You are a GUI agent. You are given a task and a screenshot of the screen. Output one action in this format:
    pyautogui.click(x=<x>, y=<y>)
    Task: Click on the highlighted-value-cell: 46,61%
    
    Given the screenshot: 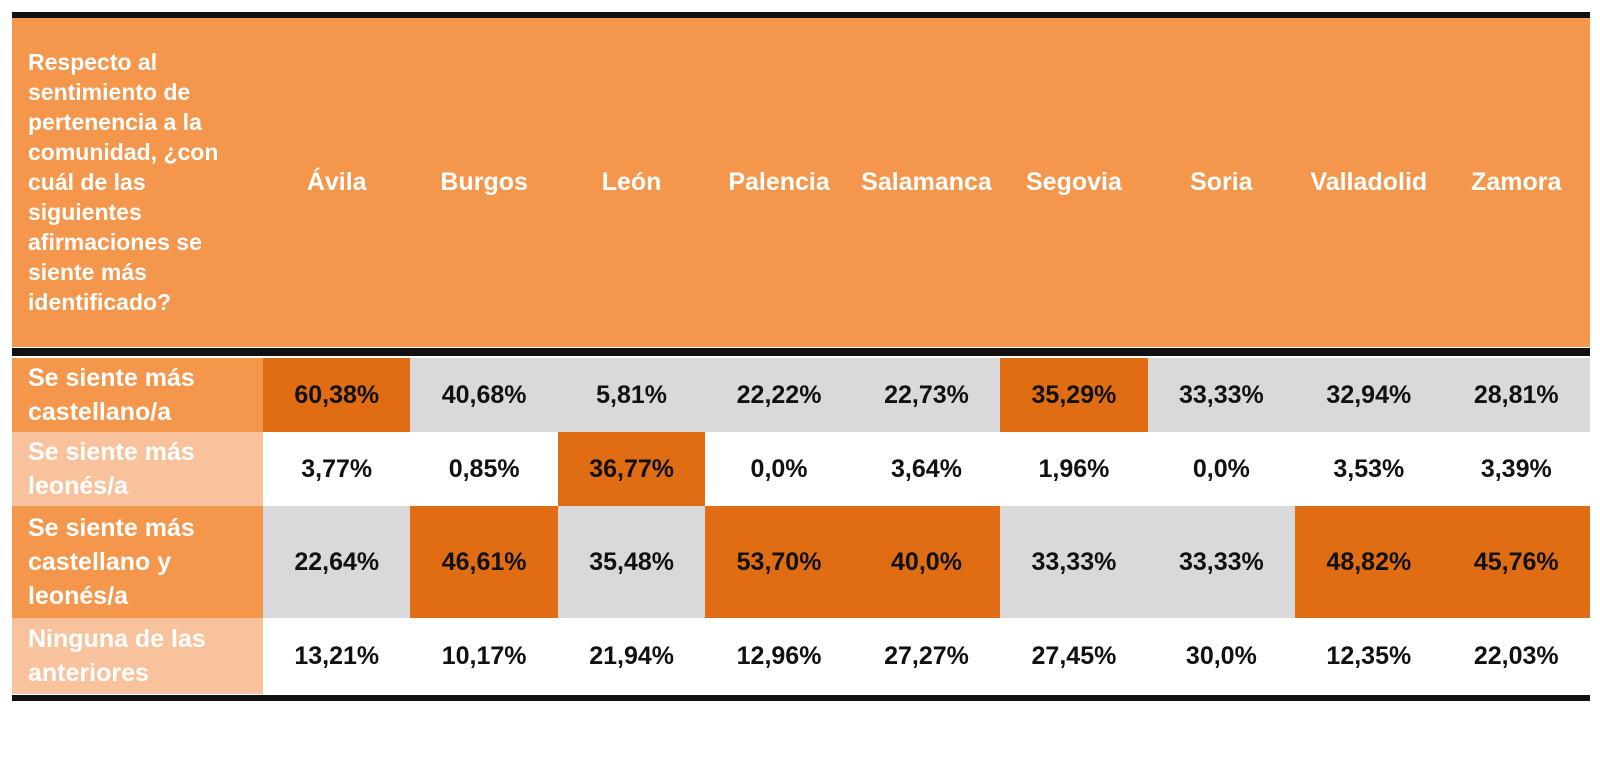 What is the action you would take?
    pyautogui.click(x=484, y=562)
    